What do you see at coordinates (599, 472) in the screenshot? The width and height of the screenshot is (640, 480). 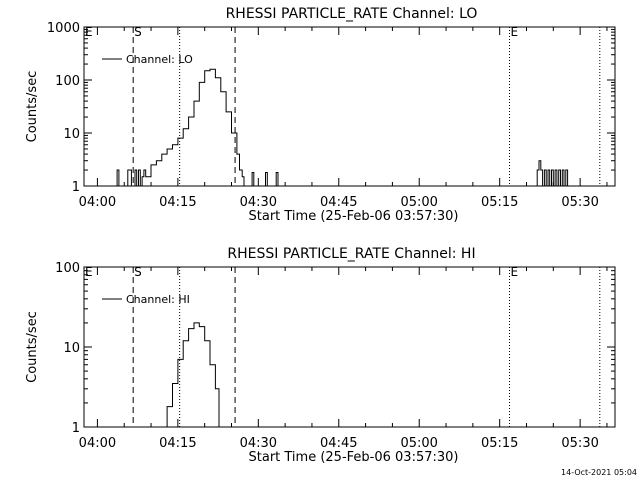 I see `footer-timestamp: 14-Oct-2021 05:04` at bounding box center [599, 472].